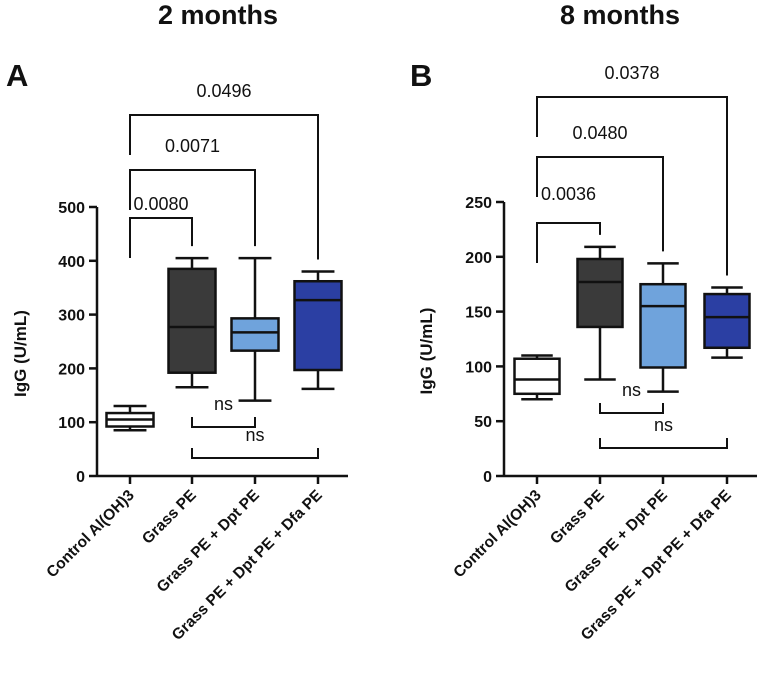  I want to click on y-tick-label: 50, so click(483, 422).